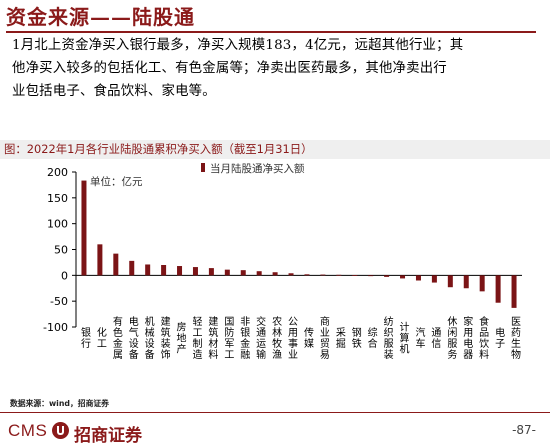 Image resolution: width=550 pixels, height=447 pixels. What do you see at coordinates (450, 281) in the screenshot?
I see `bar-休闲服务` at bounding box center [450, 281].